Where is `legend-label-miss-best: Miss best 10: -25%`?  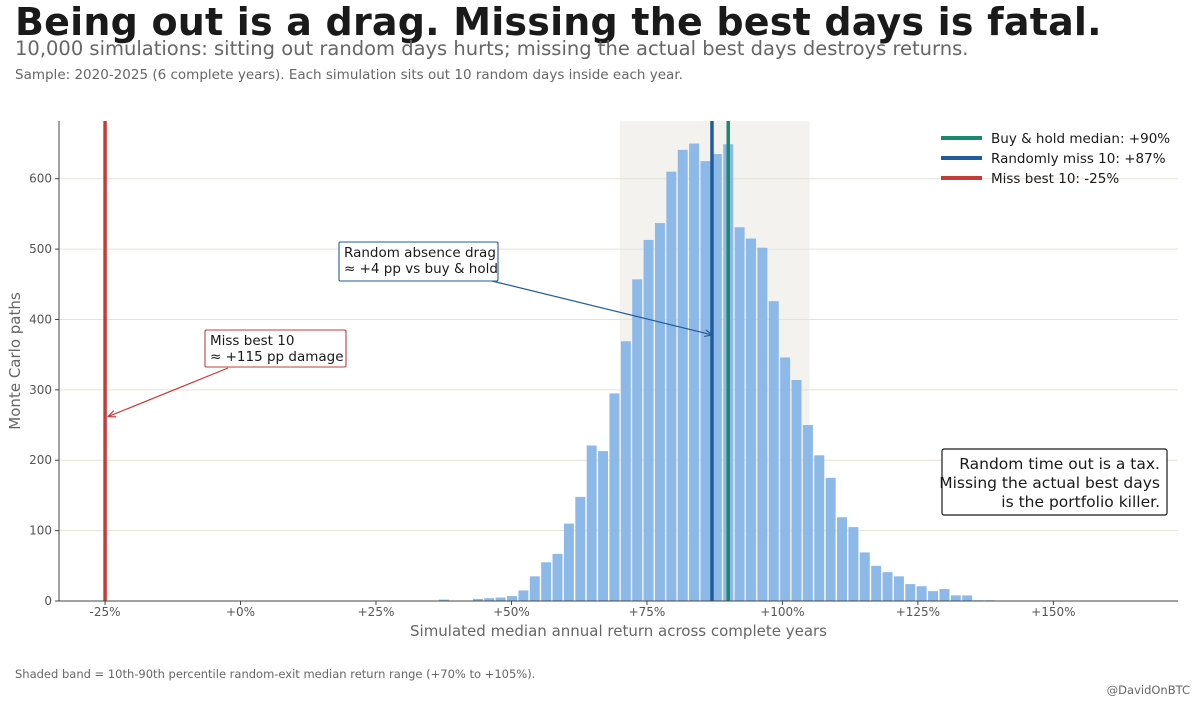 legend-label-miss-best: Miss best 10: -25% is located at coordinates (1055, 179).